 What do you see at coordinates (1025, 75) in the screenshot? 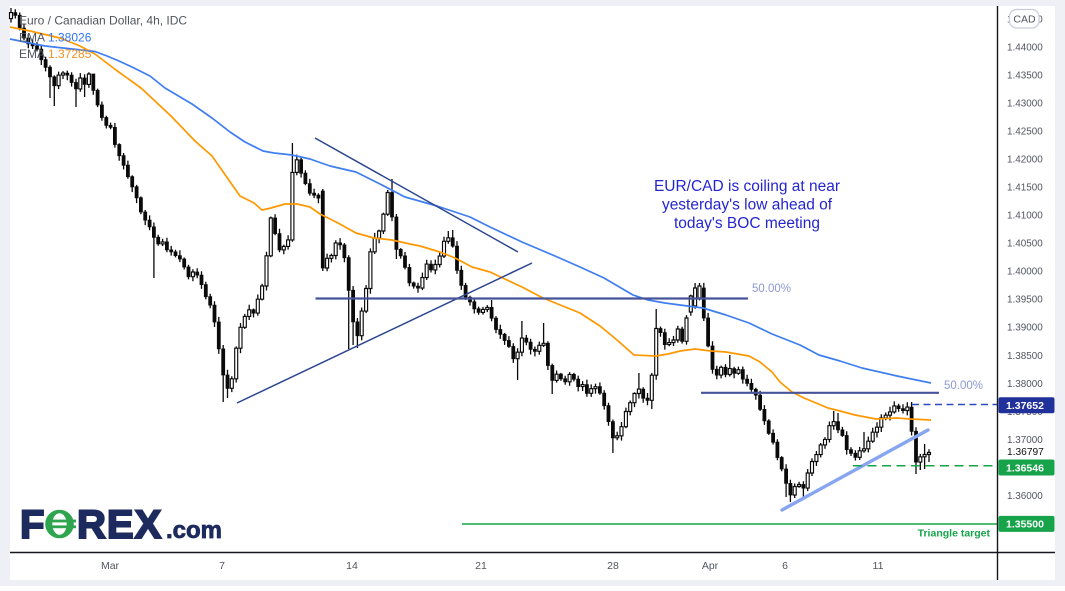
I see `svg-text: 1.43500` at bounding box center [1025, 75].